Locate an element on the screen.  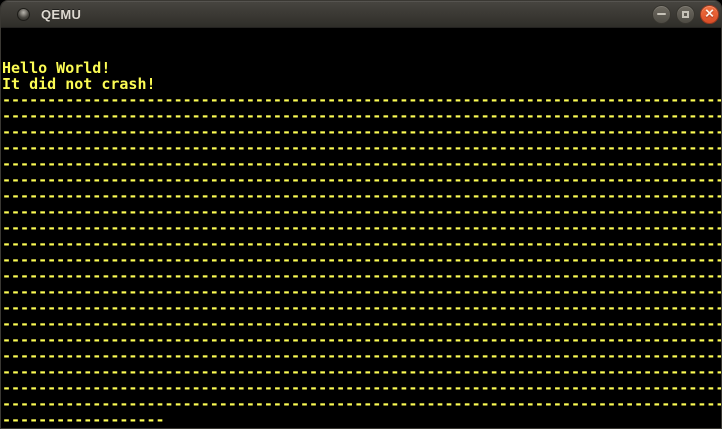
terminal-row-3: It did not crash! is located at coordinates (79, 84).